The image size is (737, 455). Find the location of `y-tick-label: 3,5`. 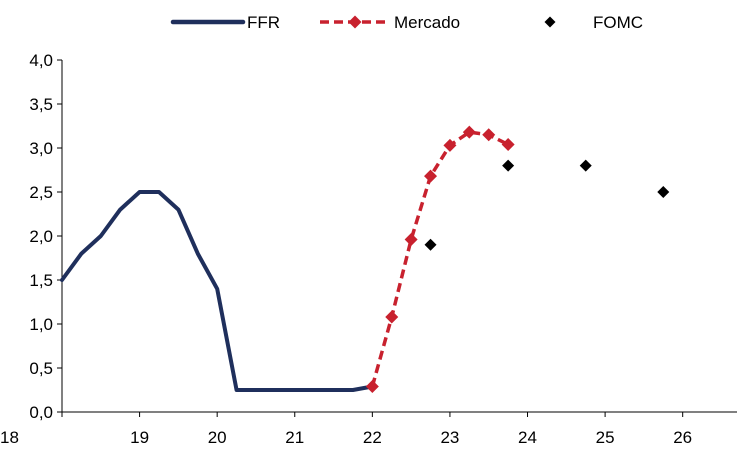

y-tick-label: 3,5 is located at coordinates (41, 104).